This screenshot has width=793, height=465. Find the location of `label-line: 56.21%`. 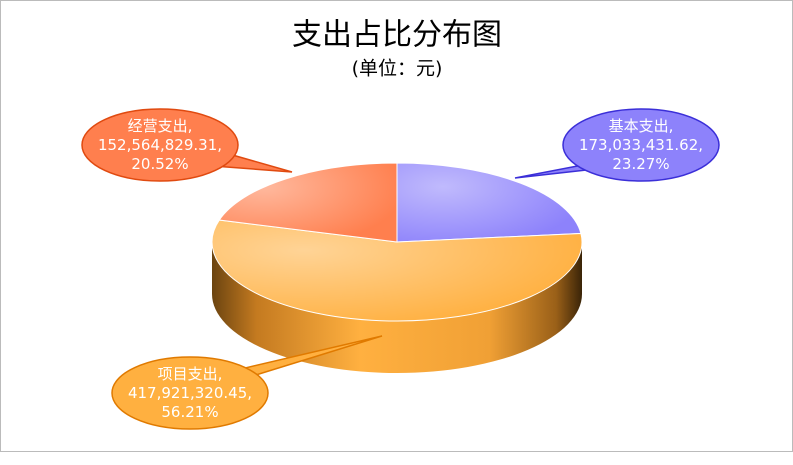

label-line: 56.21% is located at coordinates (189, 412).